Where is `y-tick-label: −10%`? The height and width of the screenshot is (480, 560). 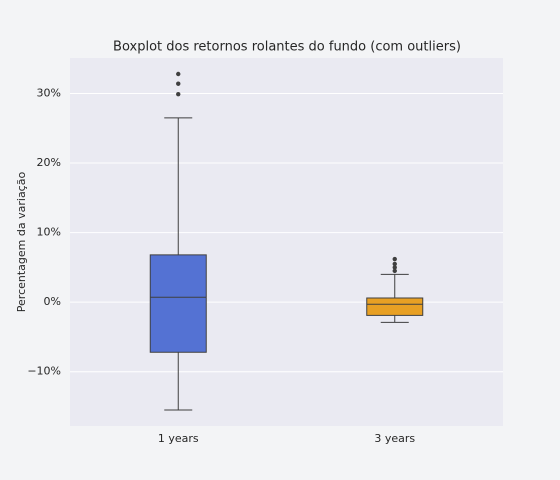 y-tick-label: −10% is located at coordinates (44, 371).